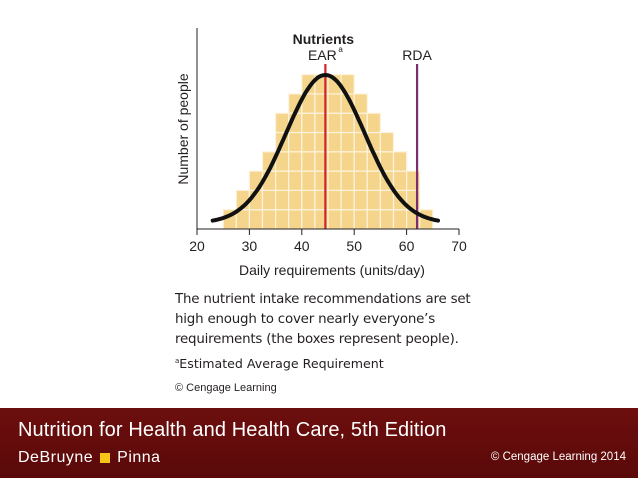  Describe the element at coordinates (332, 270) in the screenshot. I see `x-axis-label: Daily requirements (units/day)` at that location.